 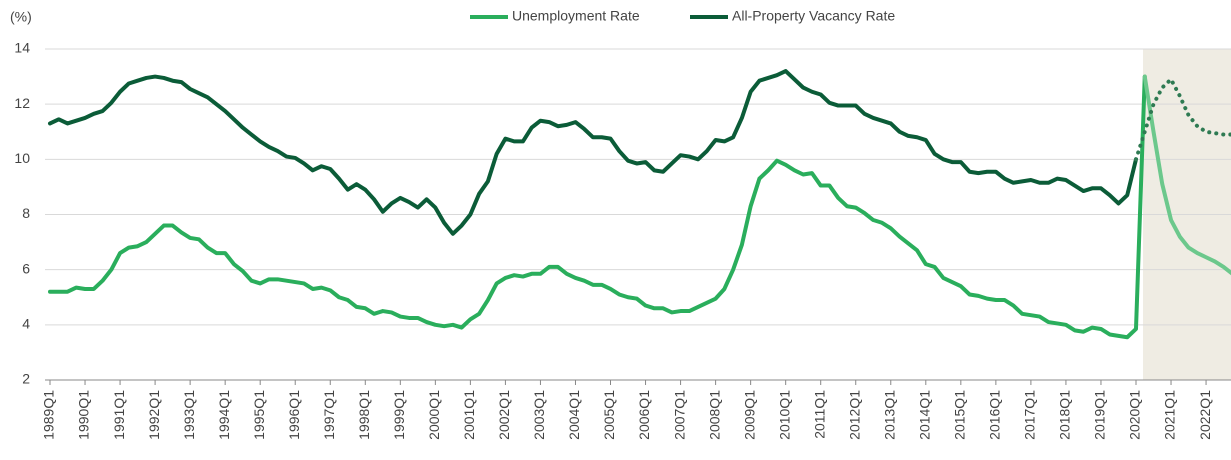 I want to click on y-tick-label: 6, so click(x=26, y=268).